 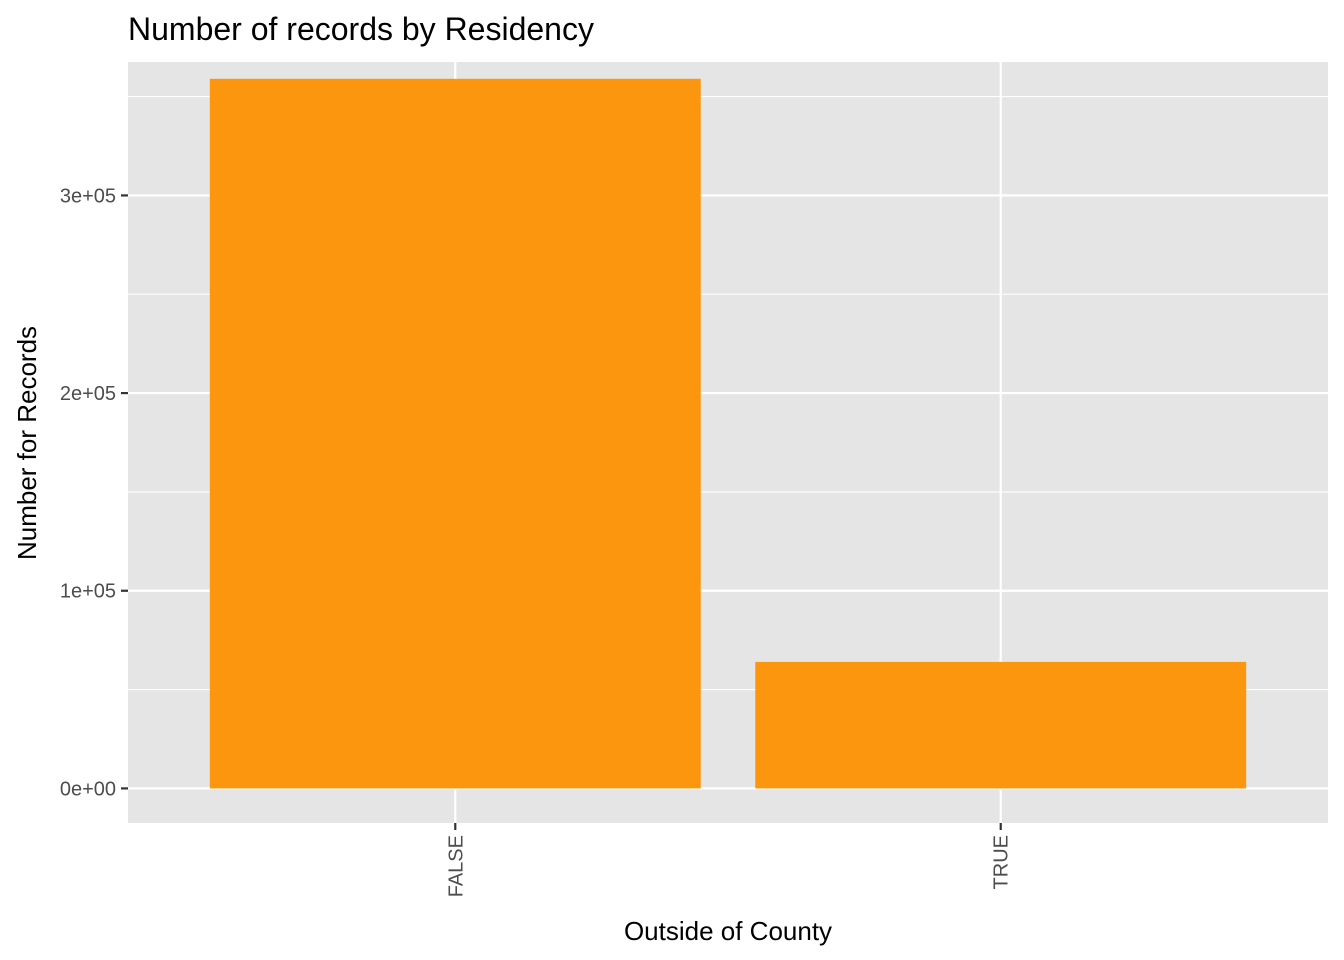 What do you see at coordinates (94, 492) in the screenshot?
I see `y-axis: 0e+00 1e+05 2e+05 3e+05` at bounding box center [94, 492].